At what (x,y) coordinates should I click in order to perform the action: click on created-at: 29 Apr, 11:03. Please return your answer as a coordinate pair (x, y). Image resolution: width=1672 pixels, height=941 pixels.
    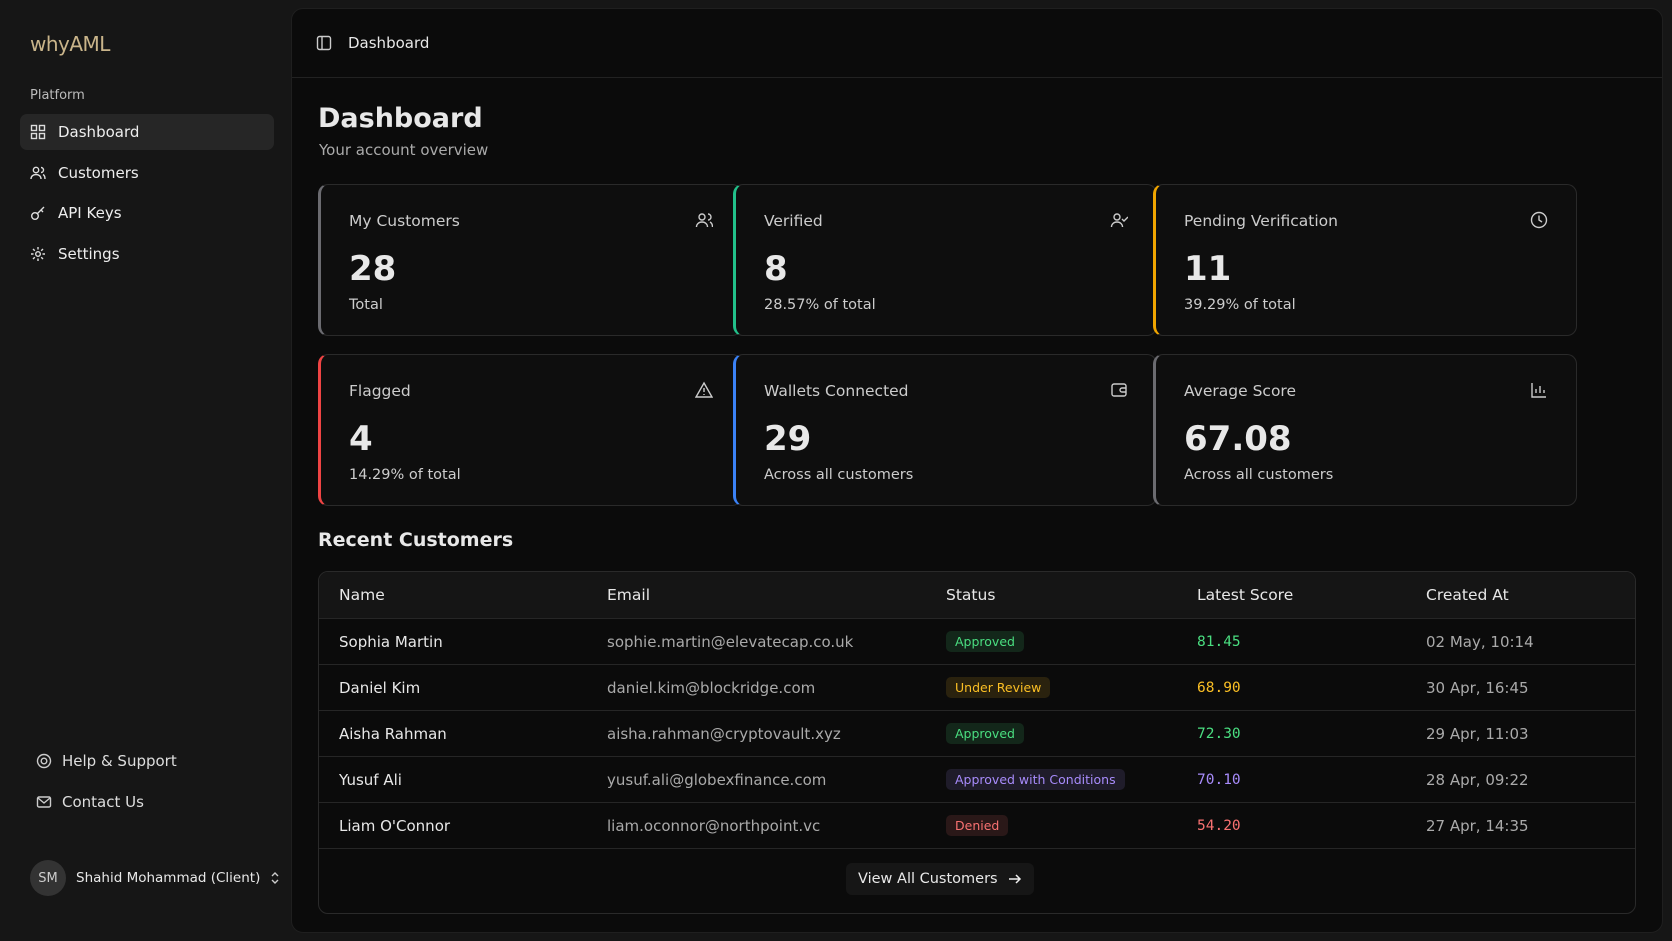
    Looking at the image, I should click on (1477, 733).